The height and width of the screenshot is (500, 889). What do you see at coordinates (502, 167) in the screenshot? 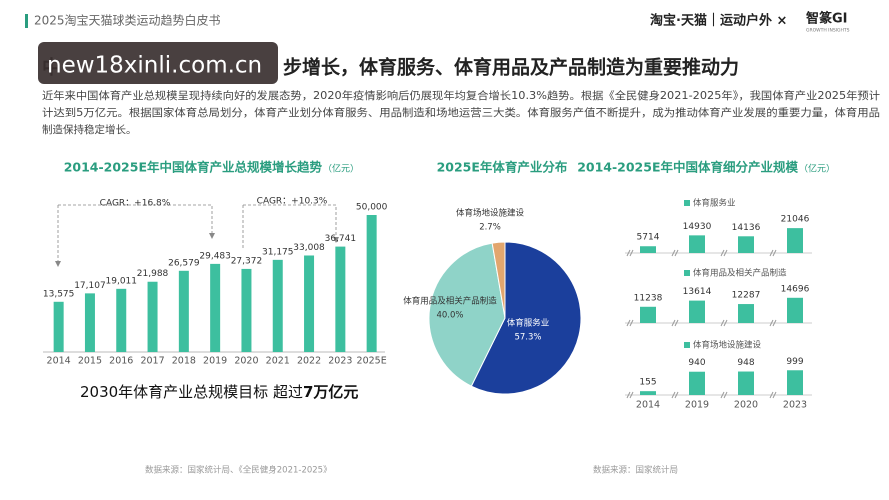
I see `chart-title: 2025E年体育产业分布` at bounding box center [502, 167].